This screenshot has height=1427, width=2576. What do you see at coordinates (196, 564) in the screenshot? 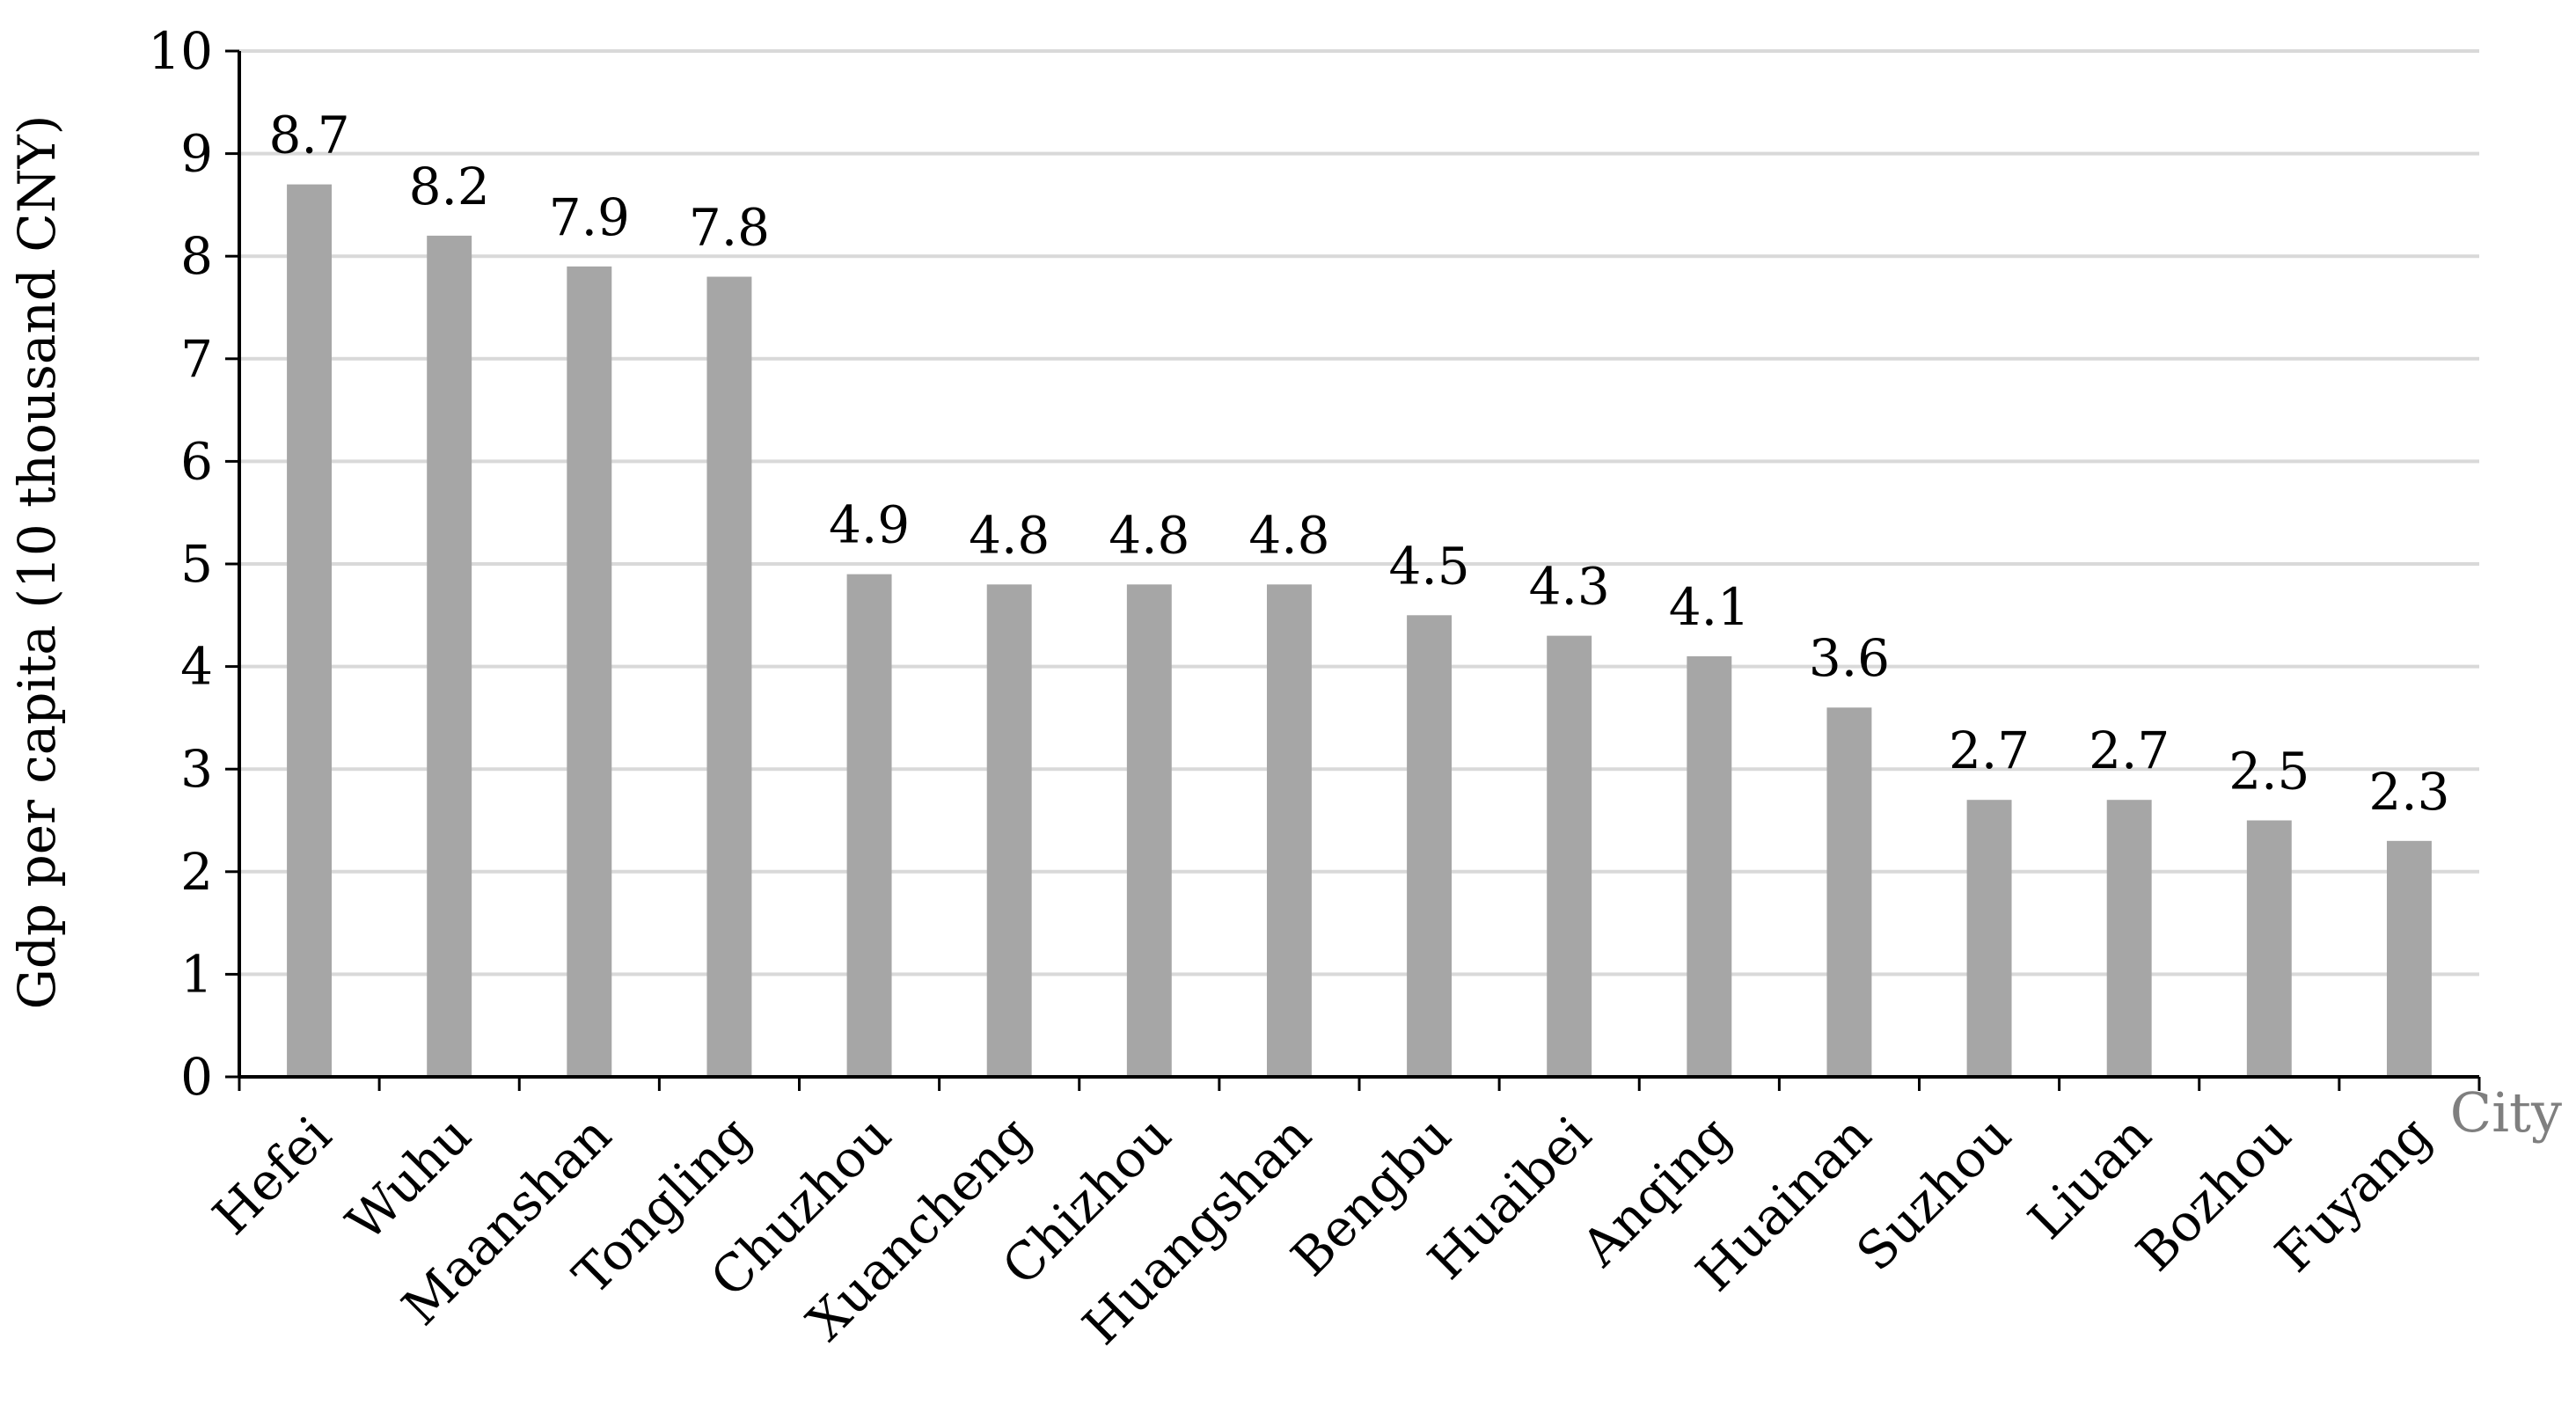
I see `y-tick-label: 5` at bounding box center [196, 564].